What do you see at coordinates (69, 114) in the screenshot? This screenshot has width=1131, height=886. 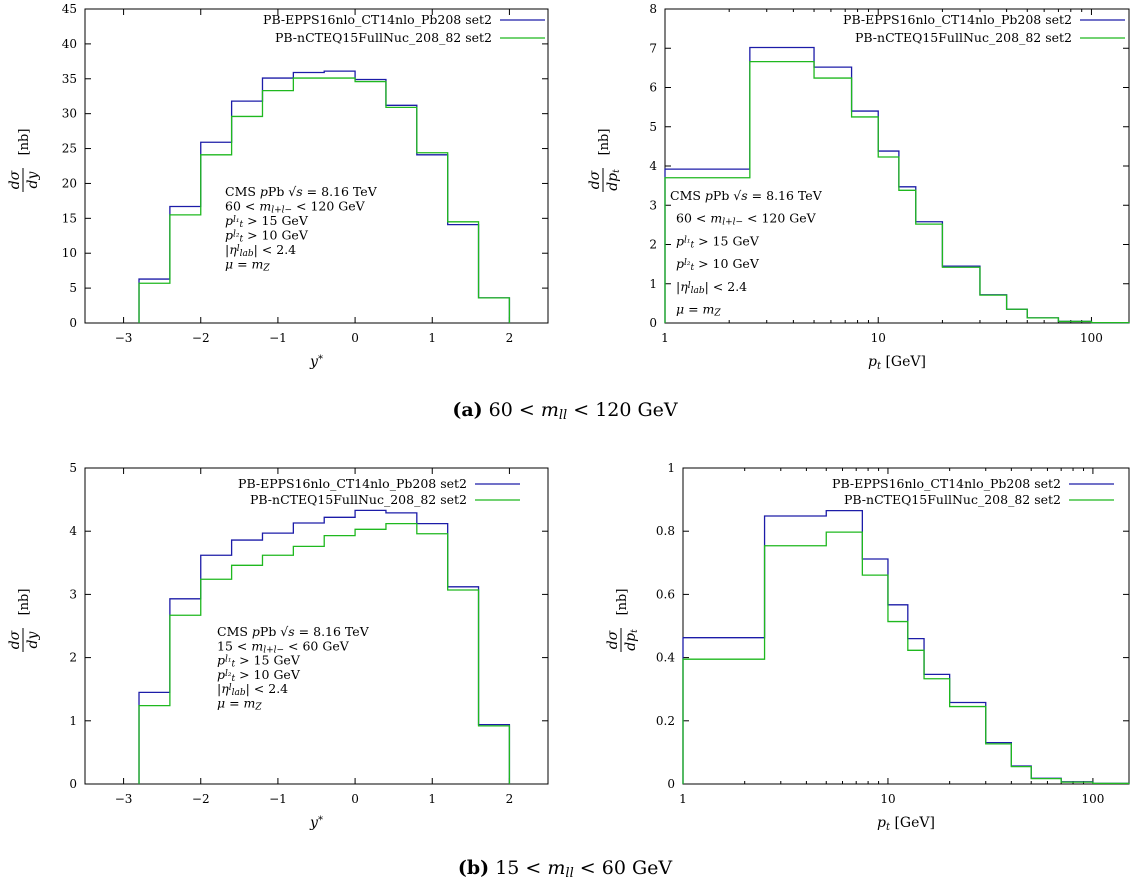 I see `y-tick-label: 30` at bounding box center [69, 114].